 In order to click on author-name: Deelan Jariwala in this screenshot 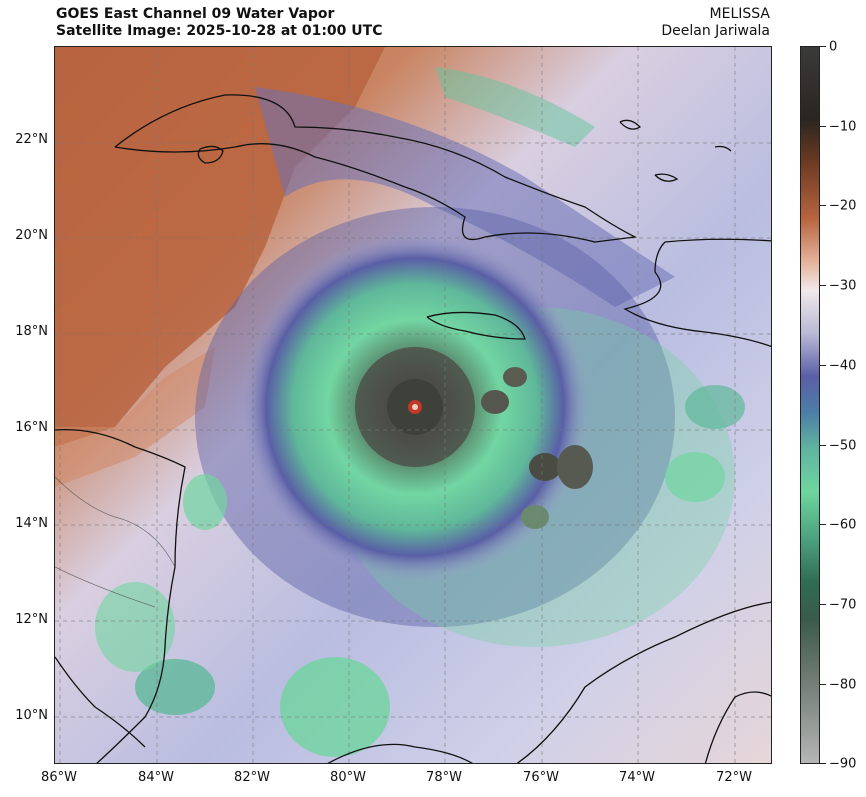, I will do `click(715, 31)`.